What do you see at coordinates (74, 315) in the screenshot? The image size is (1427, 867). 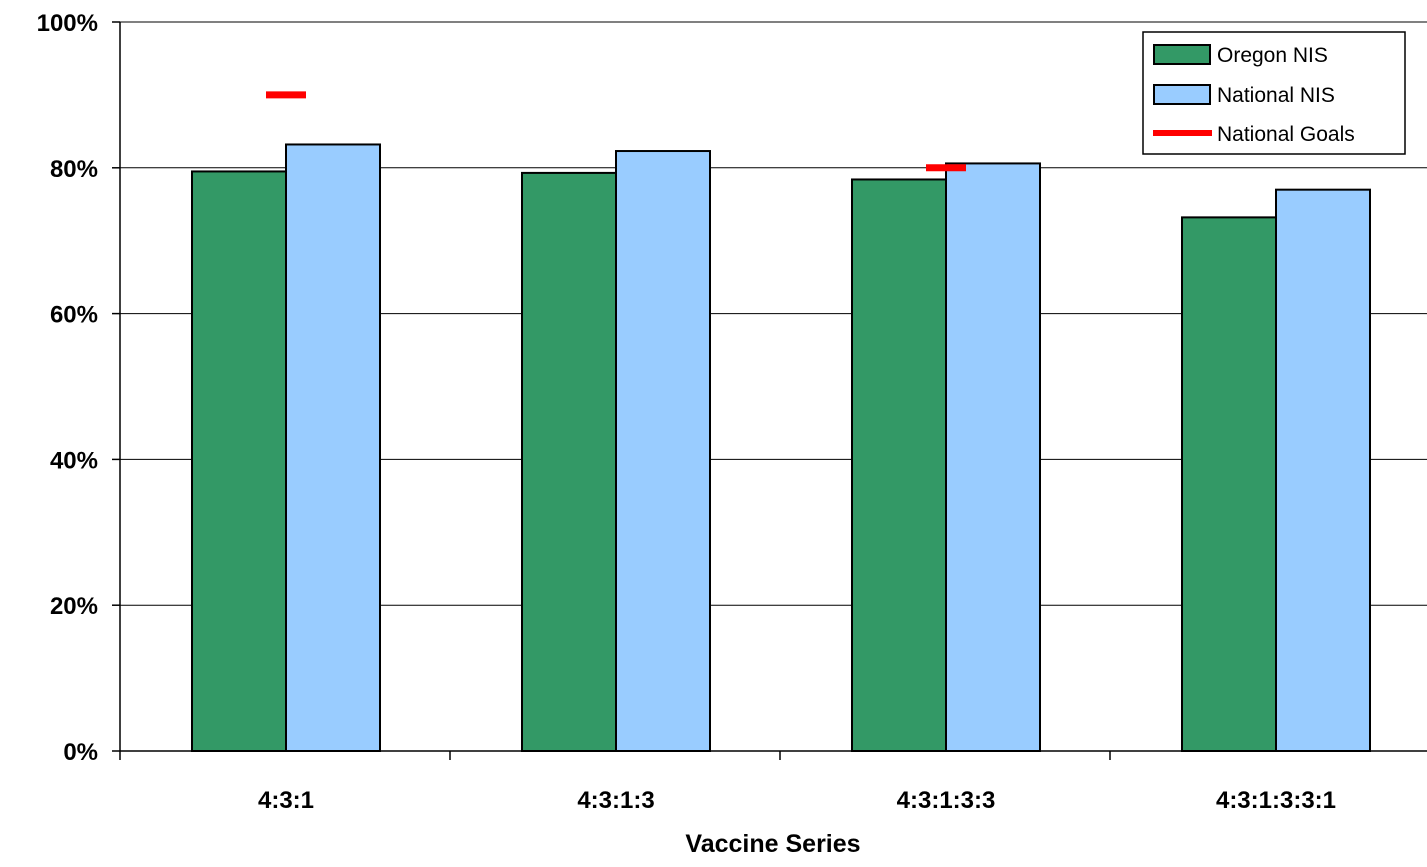 I see `y-tick-label: 60%` at bounding box center [74, 315].